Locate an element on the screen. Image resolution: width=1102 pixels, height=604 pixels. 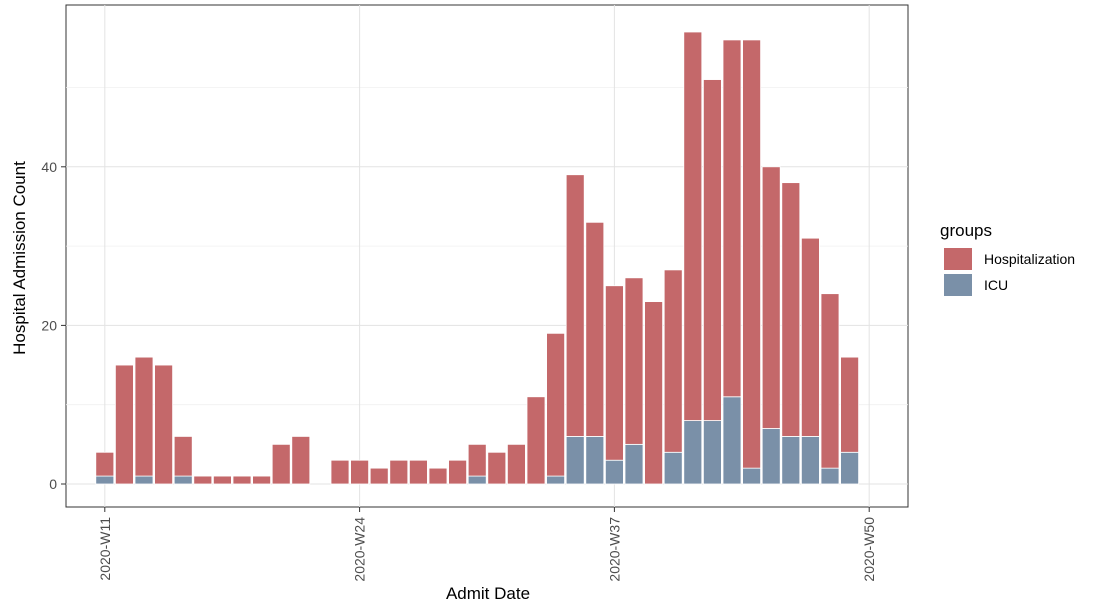
y-axis-title: Hospital Admission Count is located at coordinates (19, 258).